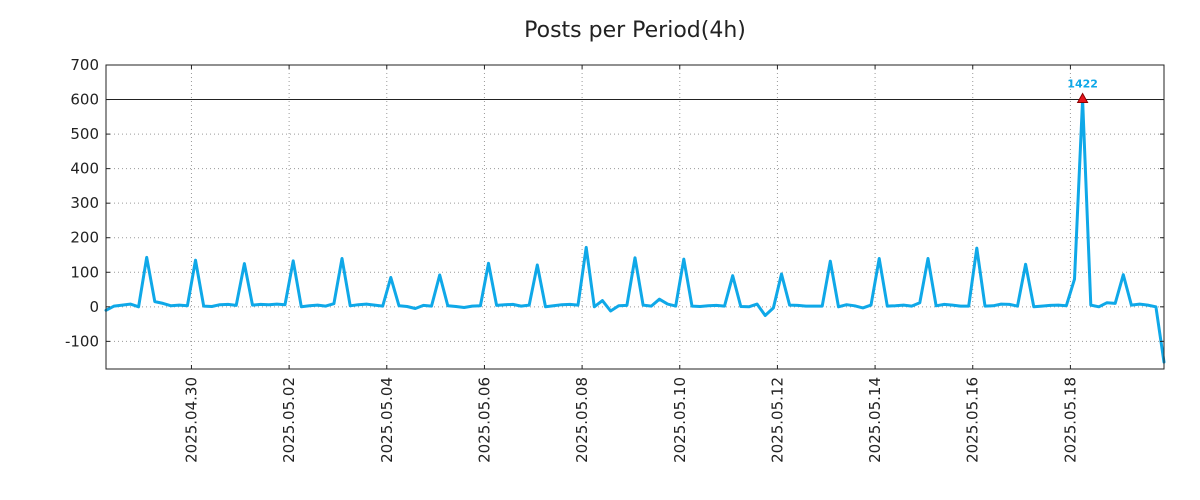 The width and height of the screenshot is (1200, 500). What do you see at coordinates (84, 100) in the screenshot?
I see `y-tick-label: 600` at bounding box center [84, 100].